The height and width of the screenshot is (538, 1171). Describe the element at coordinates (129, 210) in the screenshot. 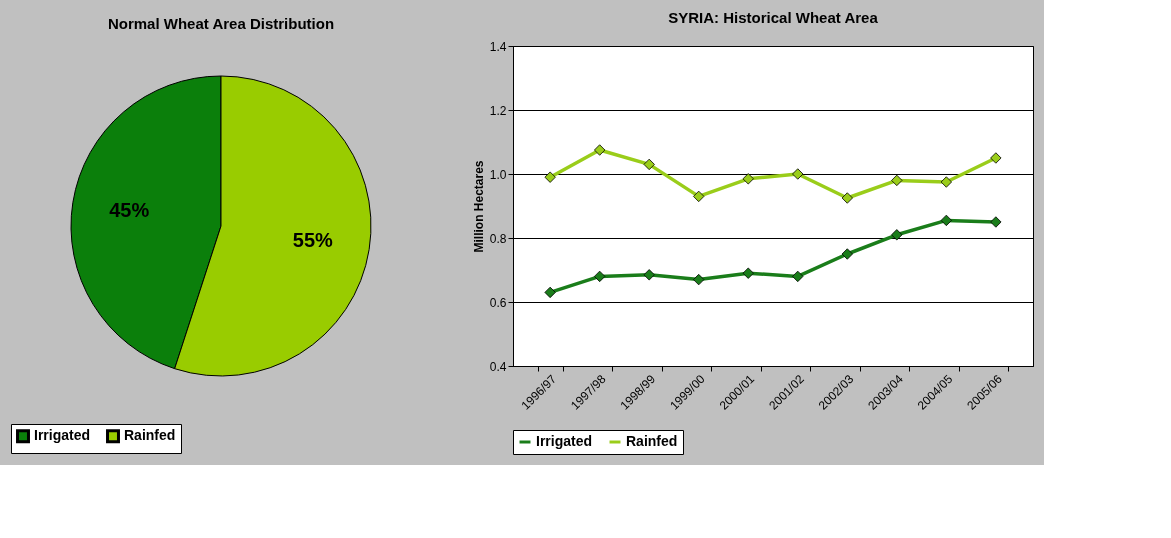

I see `data-label: 45%` at that location.